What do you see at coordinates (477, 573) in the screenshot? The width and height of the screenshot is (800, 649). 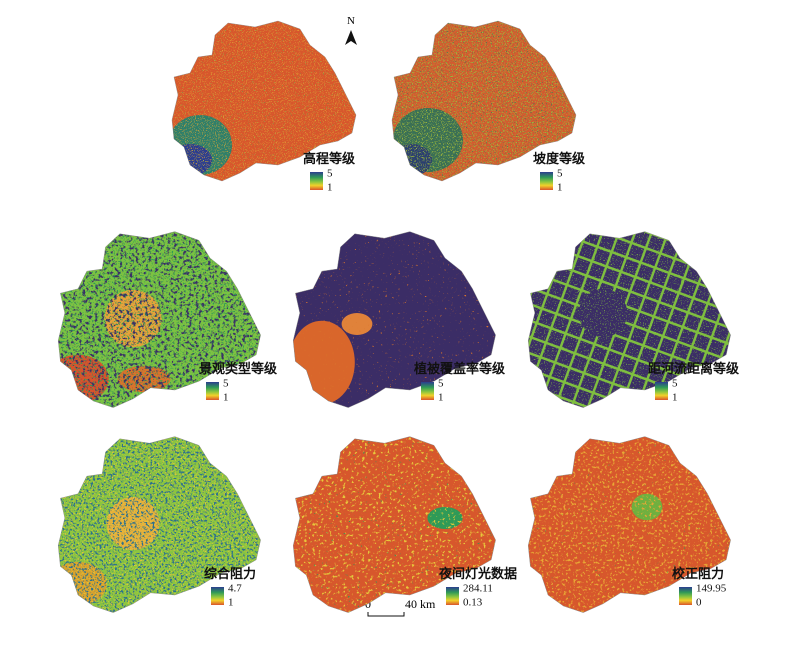 I see `panel-title: 夜间灯光数据` at bounding box center [477, 573].